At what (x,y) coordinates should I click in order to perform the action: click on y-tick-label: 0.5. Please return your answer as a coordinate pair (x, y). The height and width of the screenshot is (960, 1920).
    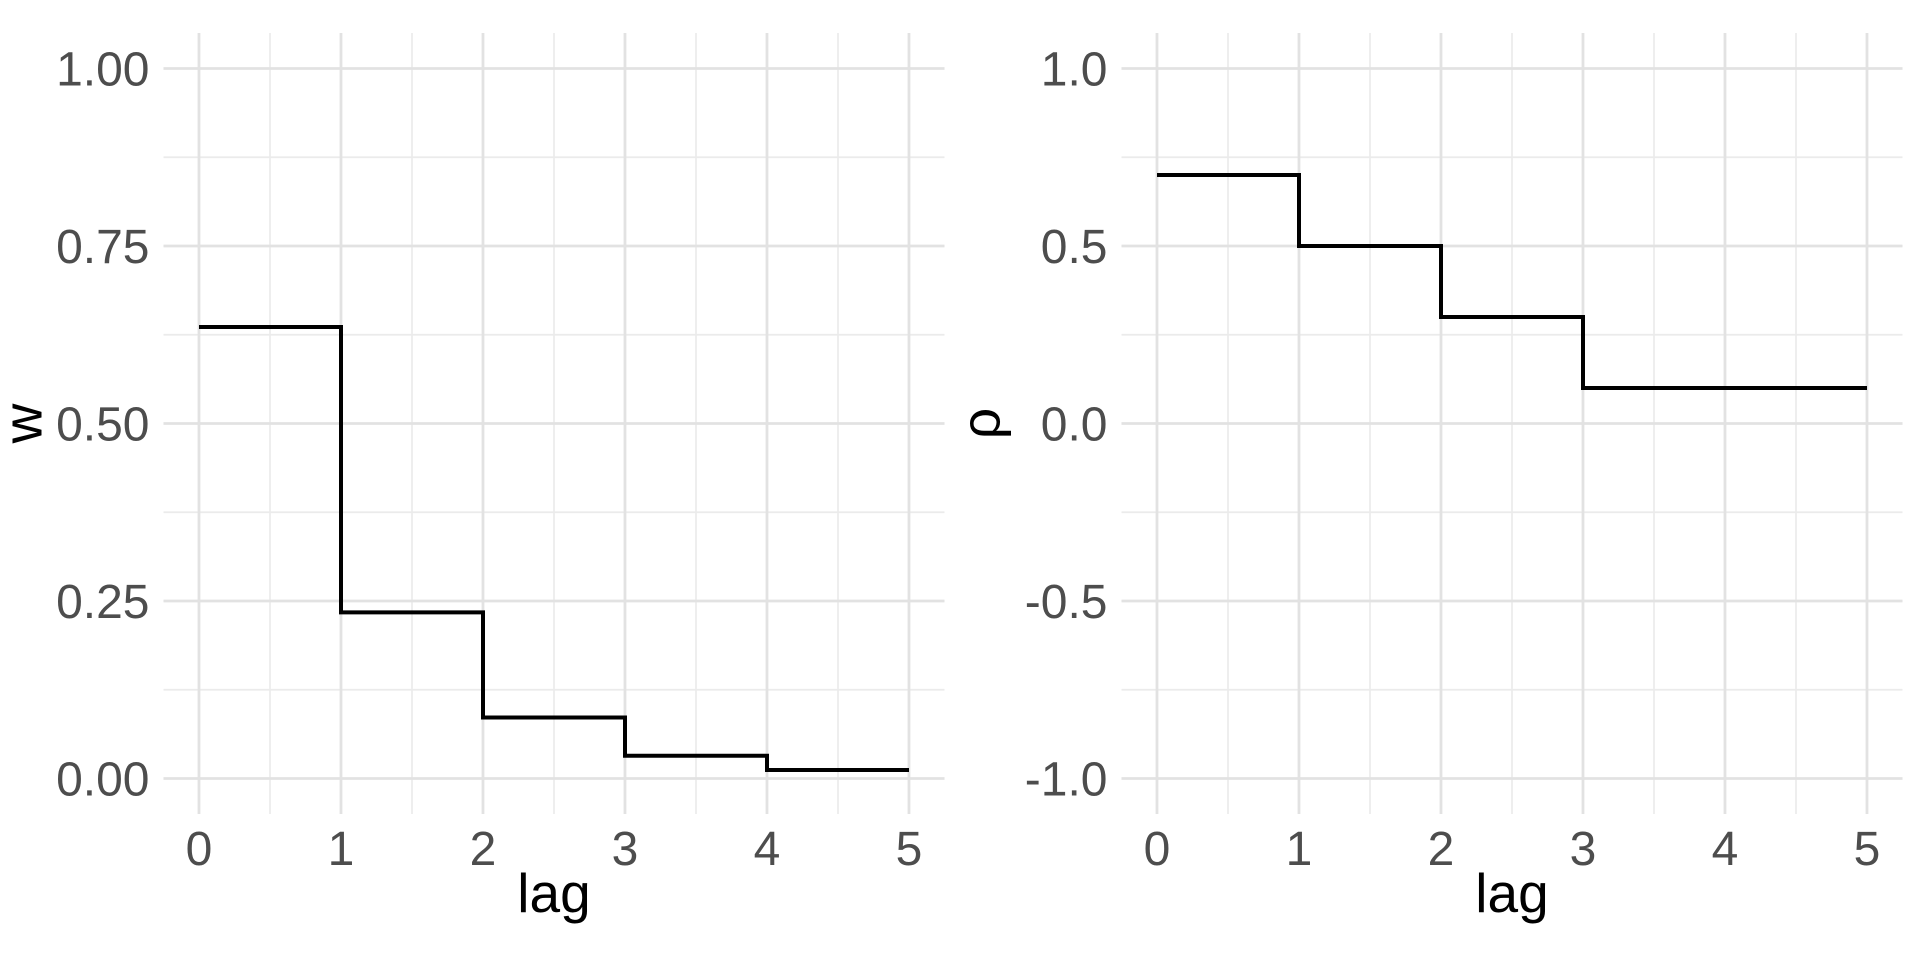
    Looking at the image, I should click on (1074, 247).